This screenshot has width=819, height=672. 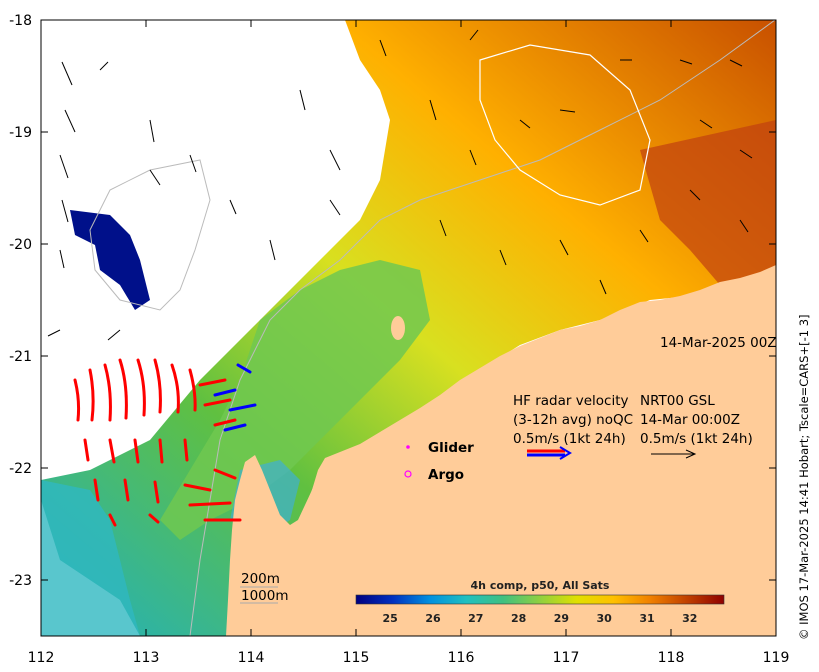 What do you see at coordinates (260, 579) in the screenshot?
I see `isobath-200m-label: 200m` at bounding box center [260, 579].